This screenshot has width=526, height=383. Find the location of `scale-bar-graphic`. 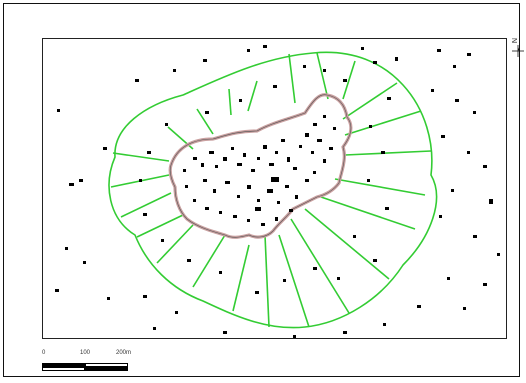

scale-bar-graphic is located at coordinates (85, 367).